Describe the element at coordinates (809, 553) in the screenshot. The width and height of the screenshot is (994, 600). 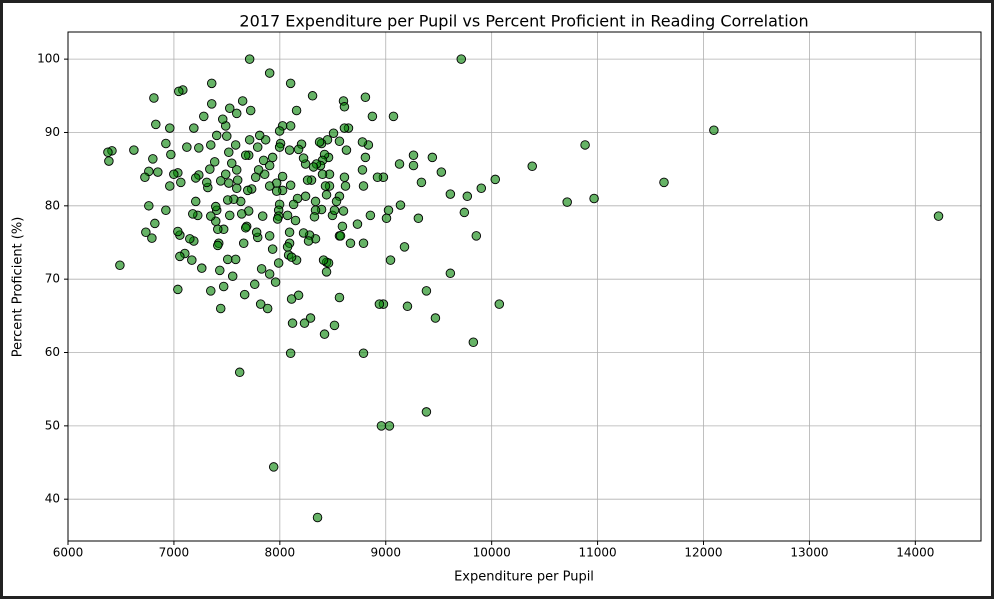
I see `x-tick-label: 13000` at that location.